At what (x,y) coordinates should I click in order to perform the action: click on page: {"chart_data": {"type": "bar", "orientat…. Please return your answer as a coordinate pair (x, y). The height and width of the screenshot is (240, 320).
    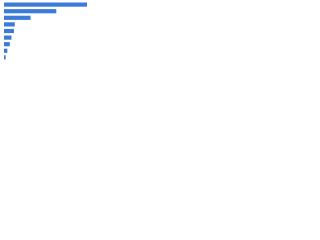
    Looking at the image, I should click on (50, 35).